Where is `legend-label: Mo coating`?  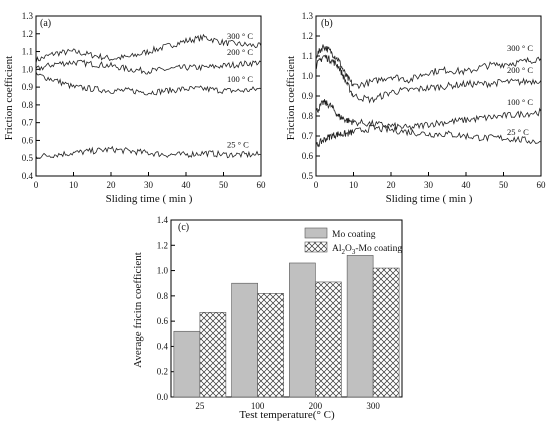 legend-label: Mo coating is located at coordinates (354, 235).